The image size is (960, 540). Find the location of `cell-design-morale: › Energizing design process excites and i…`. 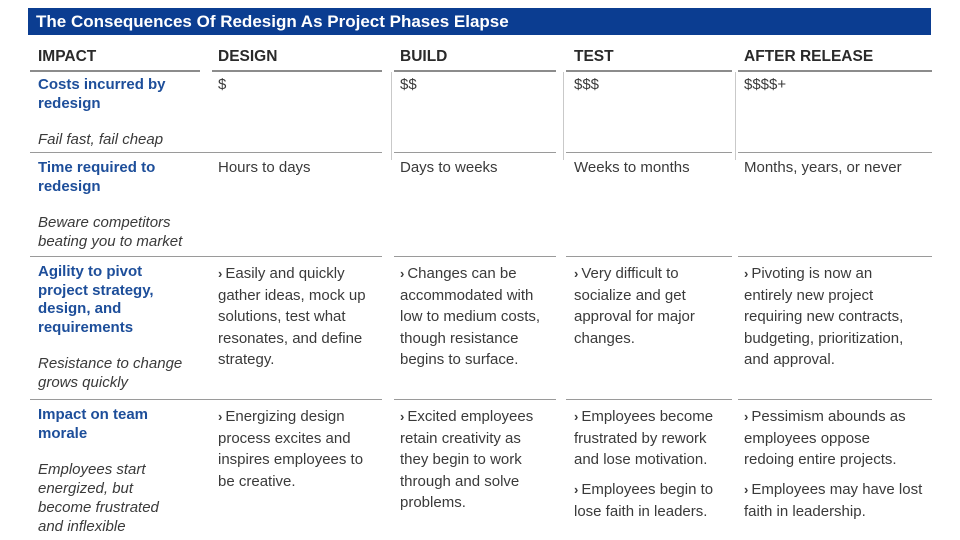

cell-design-morale: › Energizing design process excites and i… is located at coordinates (291, 449).